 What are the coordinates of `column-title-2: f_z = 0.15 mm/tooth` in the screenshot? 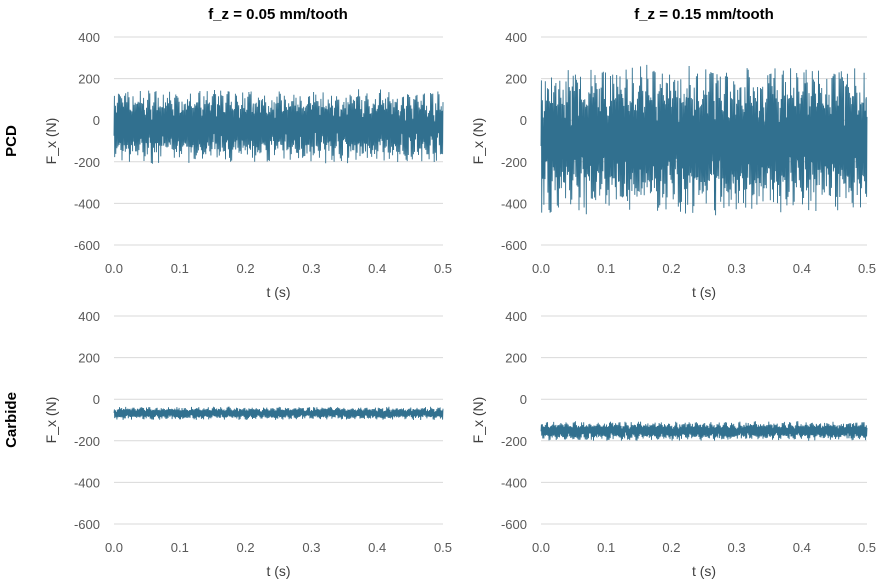 It's located at (704, 14).